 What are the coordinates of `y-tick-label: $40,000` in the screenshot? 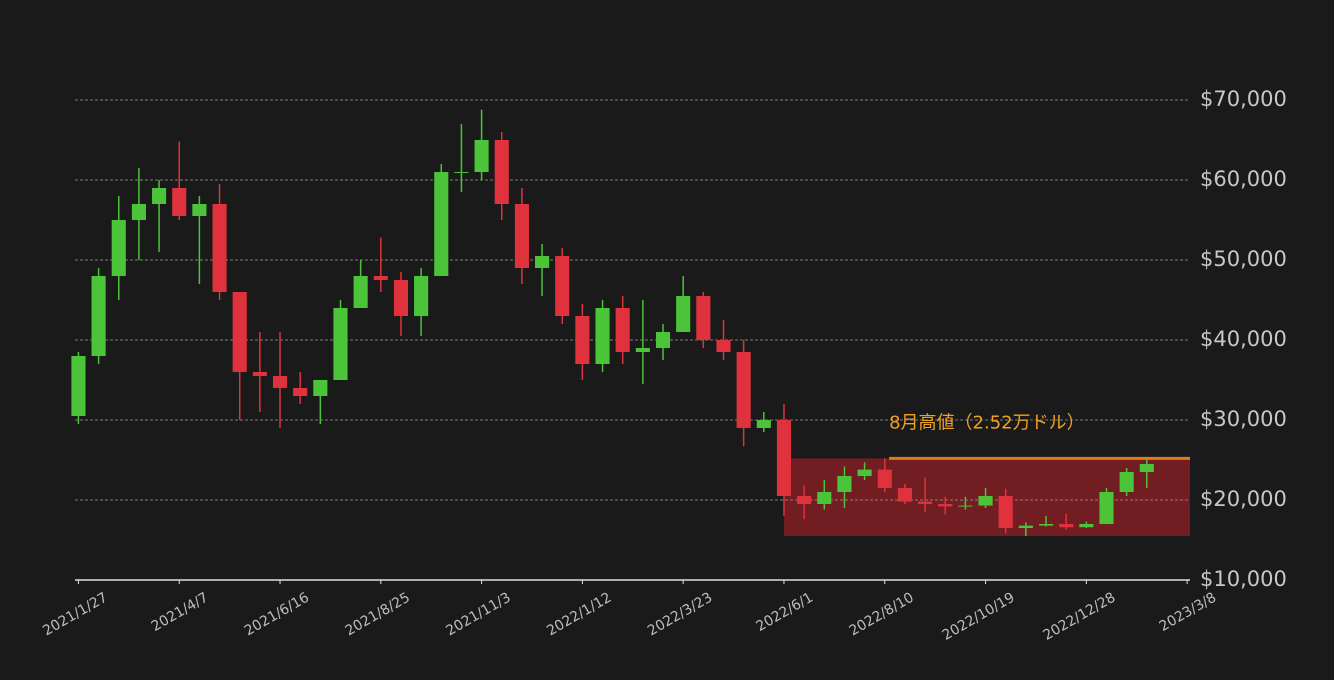 It's located at (1243, 339).